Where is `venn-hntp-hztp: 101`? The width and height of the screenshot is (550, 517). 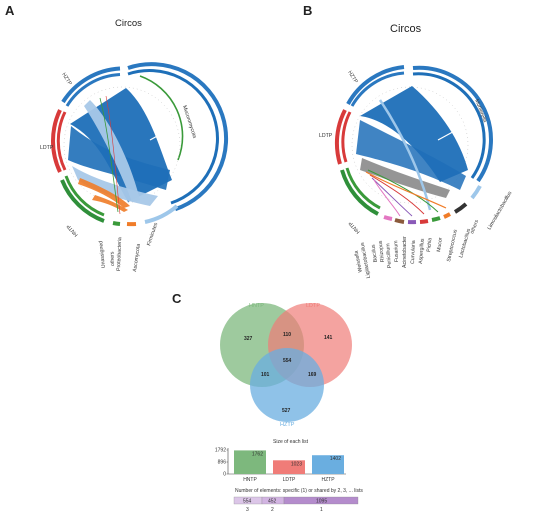
venn-hntp-hztp: 101 is located at coordinates (265, 375).